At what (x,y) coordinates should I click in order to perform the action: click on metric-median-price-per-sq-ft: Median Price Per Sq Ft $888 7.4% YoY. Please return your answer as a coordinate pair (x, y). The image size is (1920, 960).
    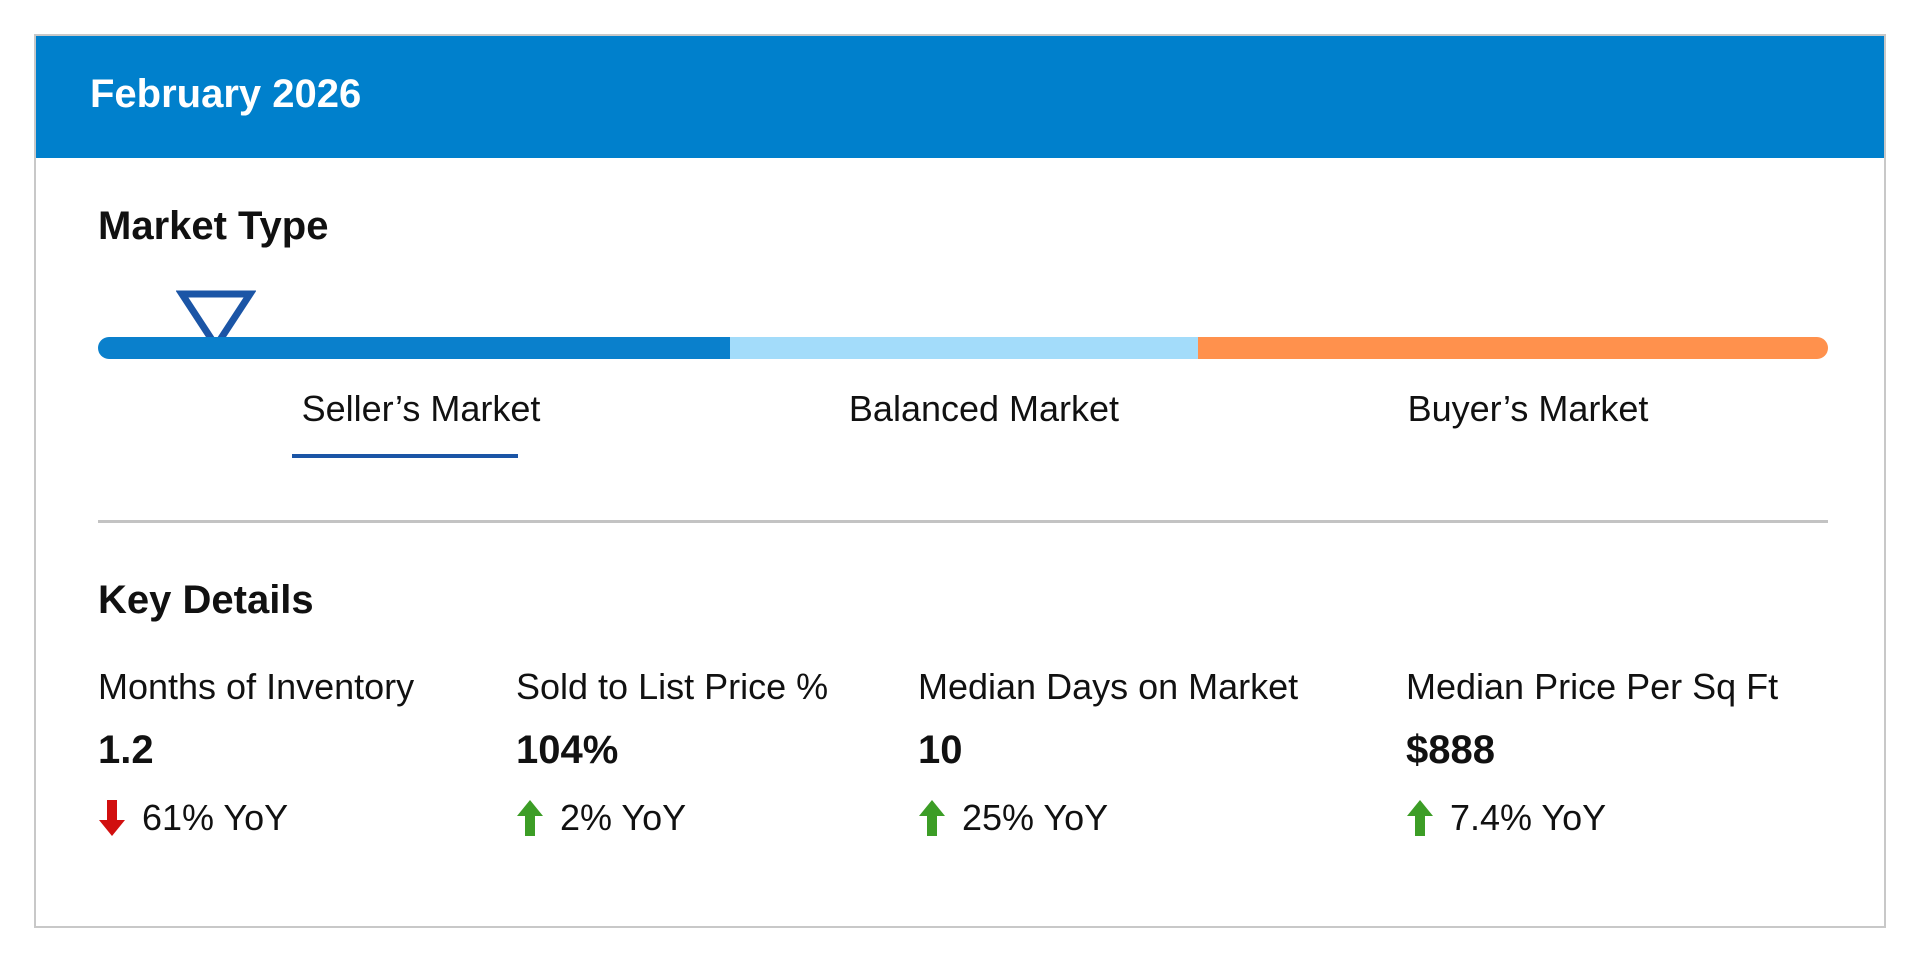
    Looking at the image, I should click on (1626, 754).